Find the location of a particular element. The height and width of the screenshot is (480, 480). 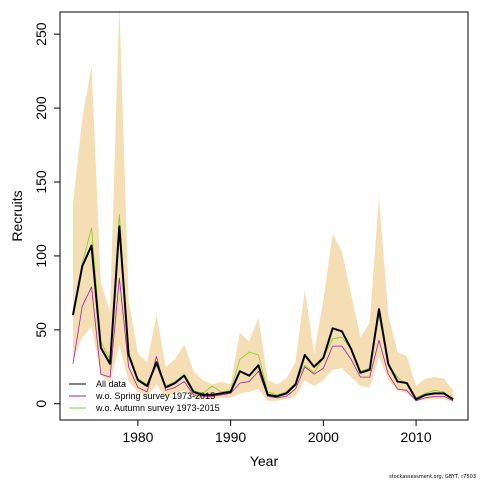

x-axis-title: Year is located at coordinates (264, 461).